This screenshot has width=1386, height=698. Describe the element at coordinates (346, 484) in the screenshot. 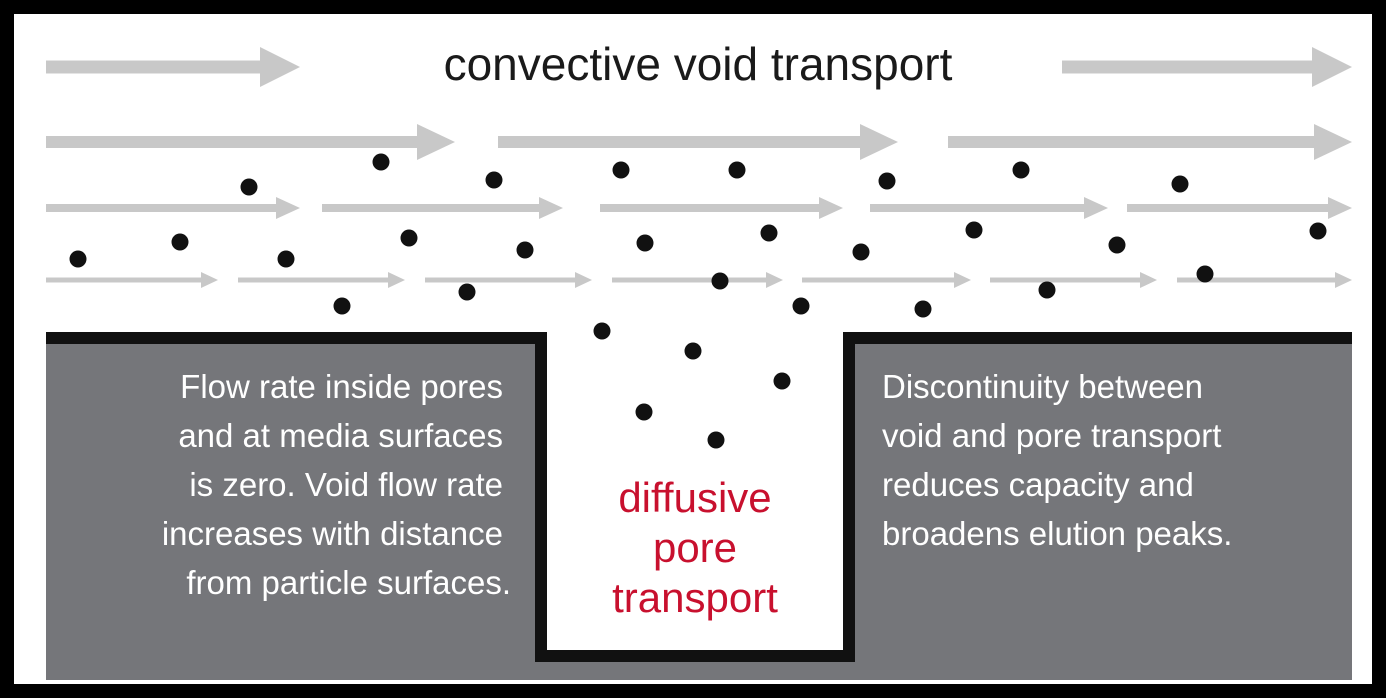

I see `left-text-line: is zero. Void flow rate` at that location.